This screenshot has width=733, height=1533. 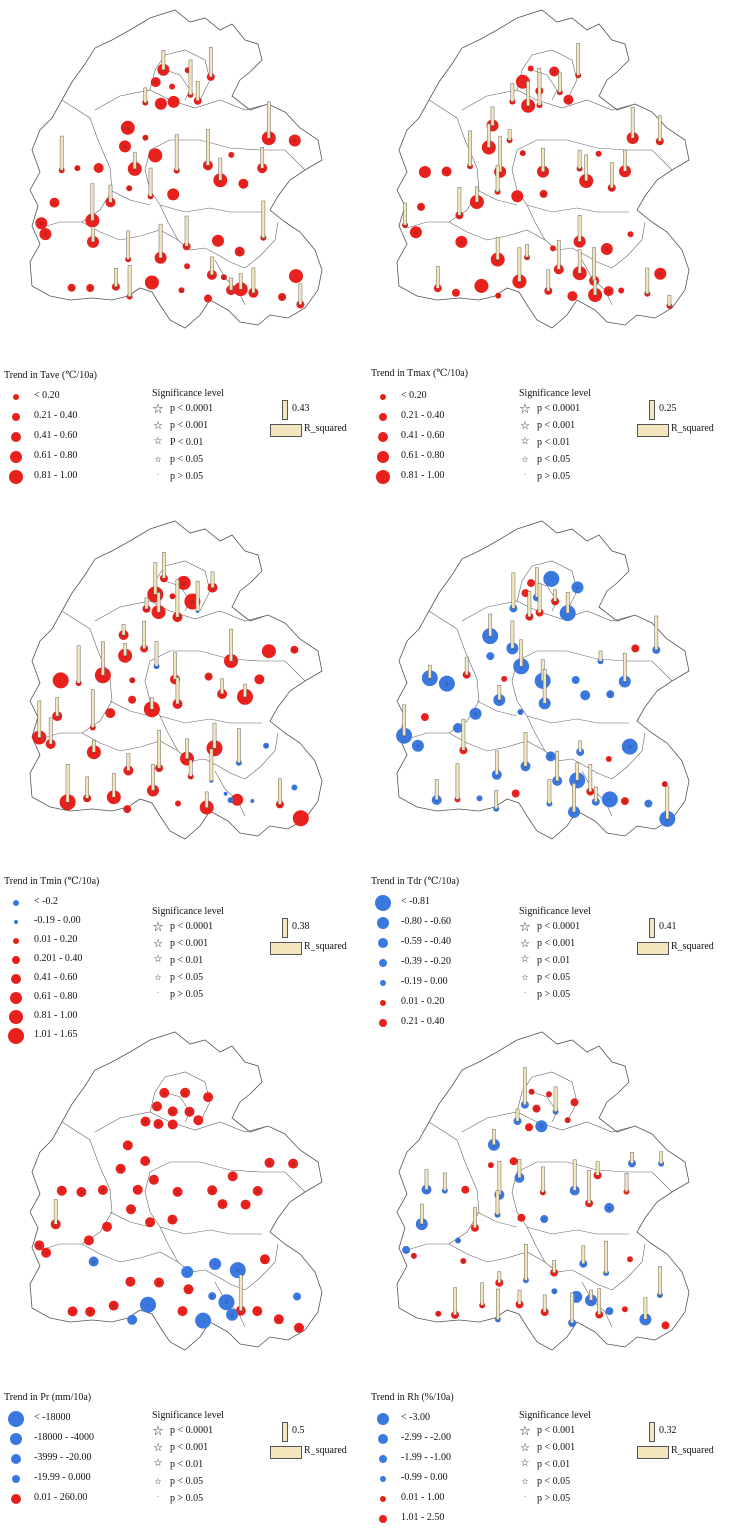 I want to click on region-outline, so click(x=176, y=680).